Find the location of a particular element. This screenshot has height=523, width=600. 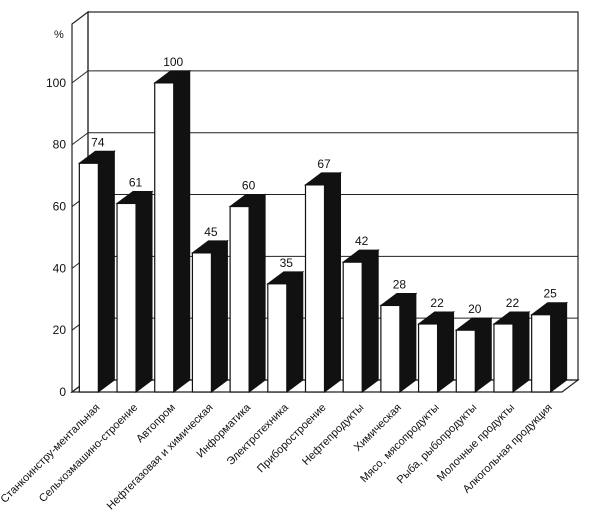

y-tick-label: 40 is located at coordinates (60, 268).